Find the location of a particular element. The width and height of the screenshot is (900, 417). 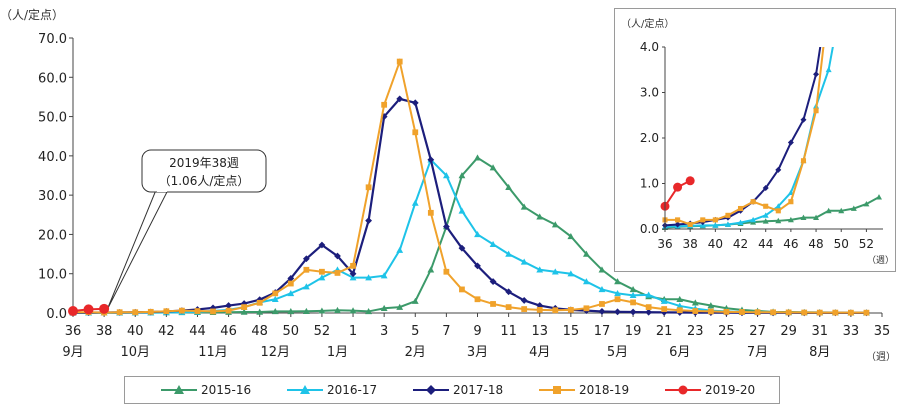

callout-pointer is located at coordinates (137, 250).